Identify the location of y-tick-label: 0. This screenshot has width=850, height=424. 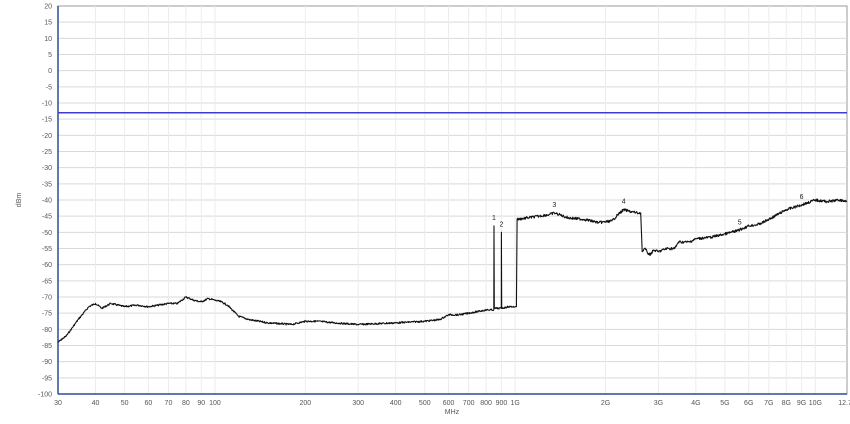
(50, 71).